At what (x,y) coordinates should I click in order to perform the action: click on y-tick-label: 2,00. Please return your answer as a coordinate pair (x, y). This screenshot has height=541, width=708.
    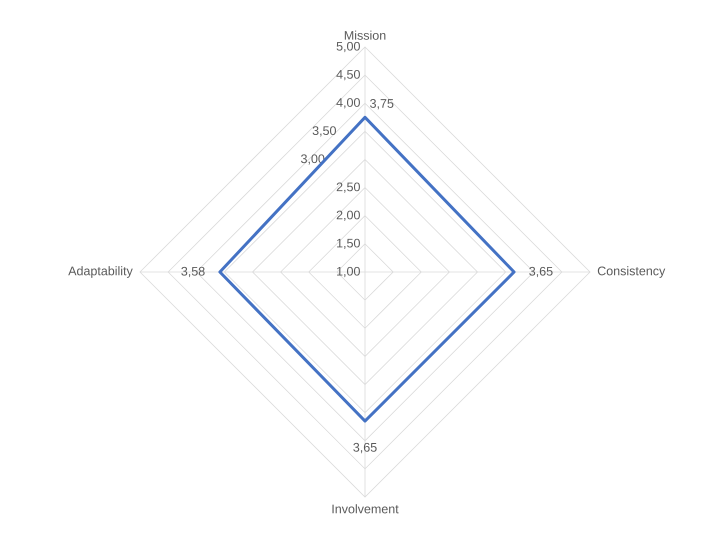
    Looking at the image, I should click on (348, 215).